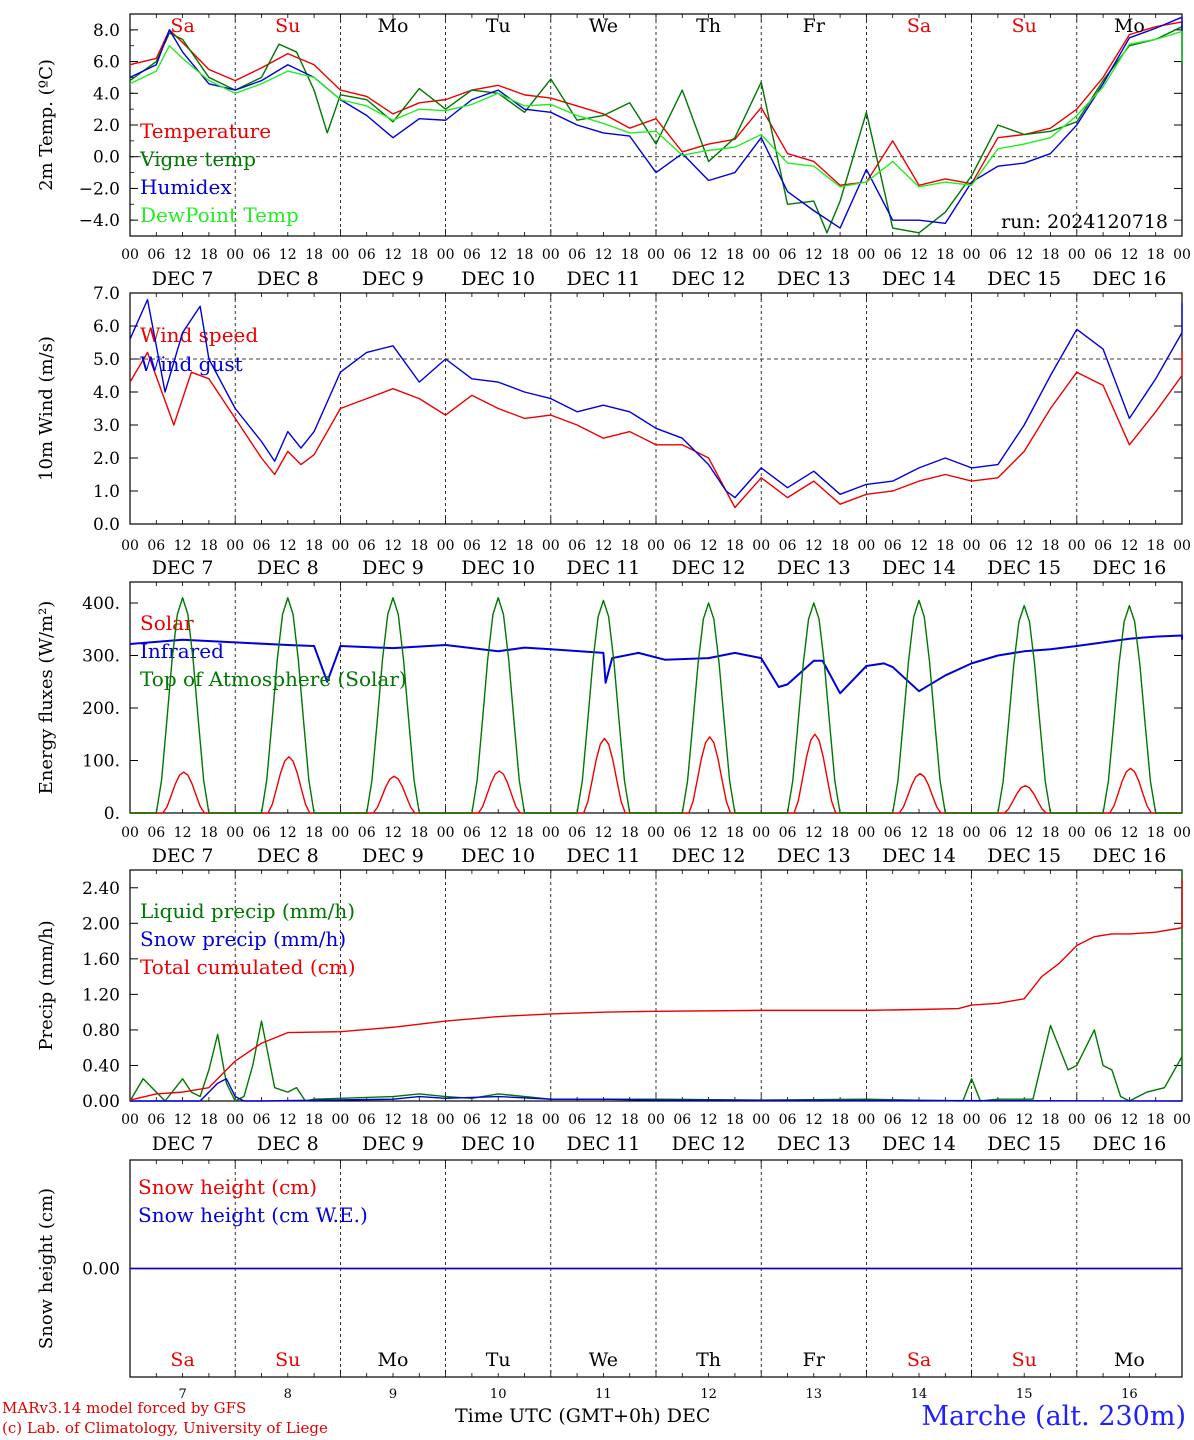 The height and width of the screenshot is (1440, 1194). I want to click on y-tick-label: 1.0, so click(106, 492).